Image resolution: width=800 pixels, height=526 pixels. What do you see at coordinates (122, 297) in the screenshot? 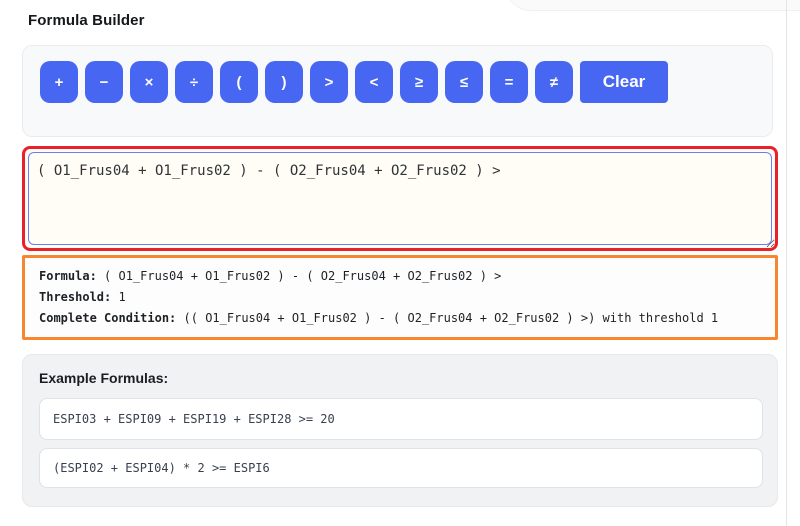
I see `threshold-value: 1` at bounding box center [122, 297].